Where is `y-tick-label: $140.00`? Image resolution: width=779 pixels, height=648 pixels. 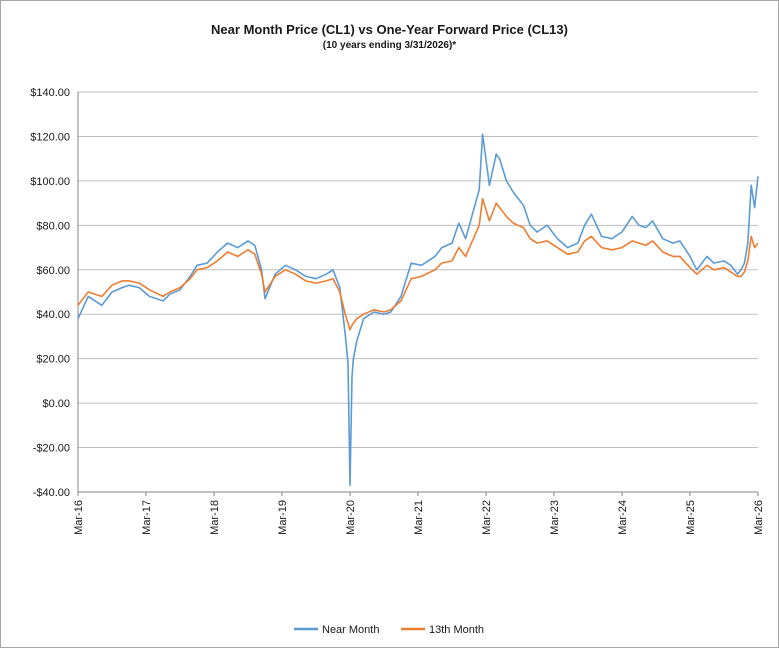
y-tick-label: $140.00 is located at coordinates (50, 93).